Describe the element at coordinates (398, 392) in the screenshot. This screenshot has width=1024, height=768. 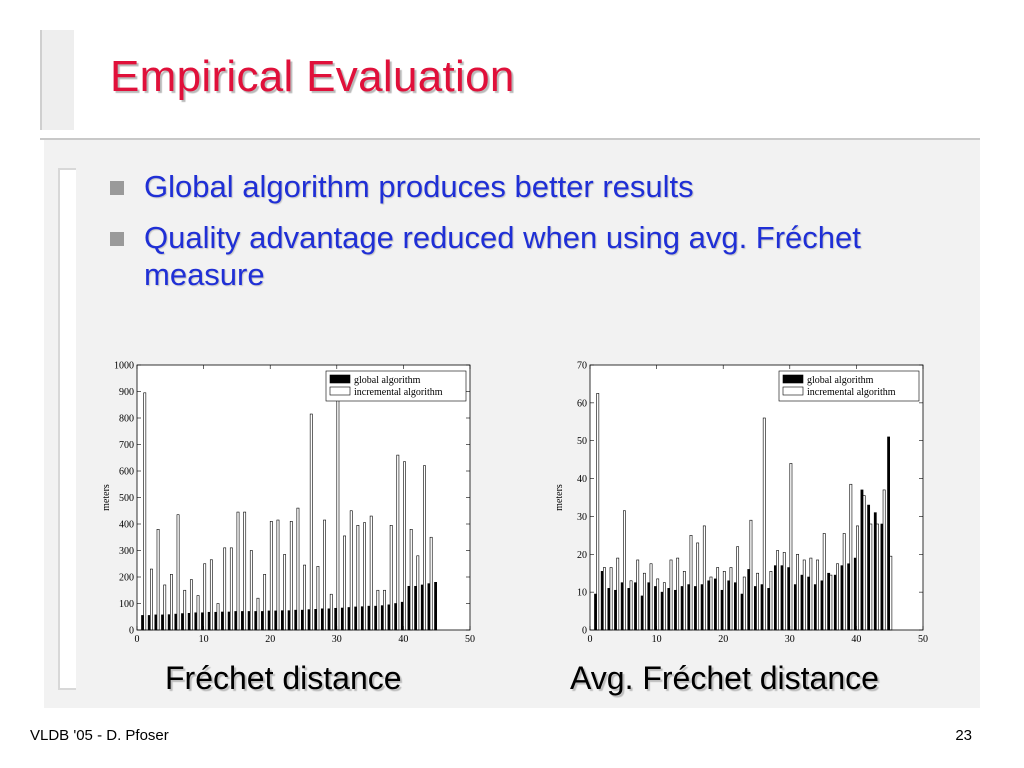
I see `legend-label: incremental algorithm` at that location.